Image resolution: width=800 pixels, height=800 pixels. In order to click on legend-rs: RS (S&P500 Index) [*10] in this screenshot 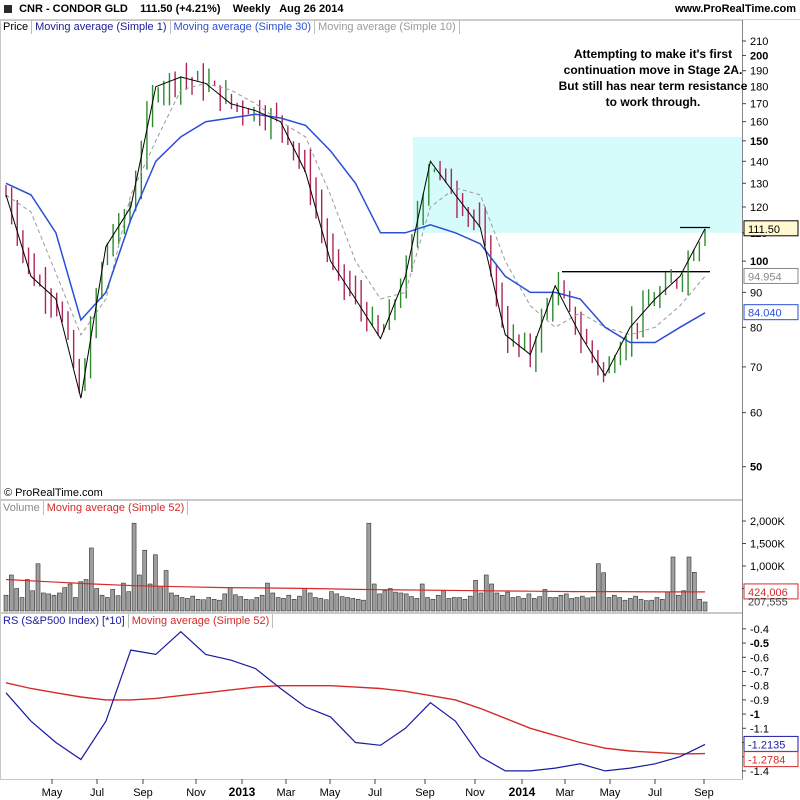, I will do `click(64, 621)`.